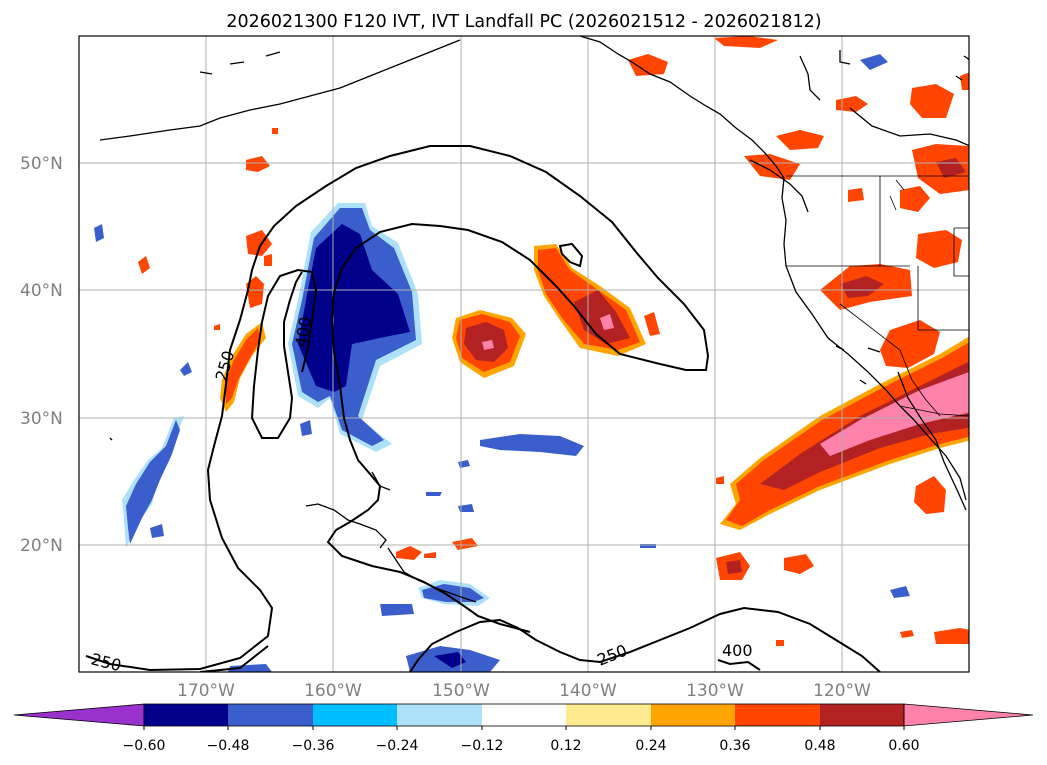 Image resolution: width=1047 pixels, height=765 pixels. Describe the element at coordinates (819, 746) in the screenshot. I see `colorbar-tick-label: 0.48` at that location.